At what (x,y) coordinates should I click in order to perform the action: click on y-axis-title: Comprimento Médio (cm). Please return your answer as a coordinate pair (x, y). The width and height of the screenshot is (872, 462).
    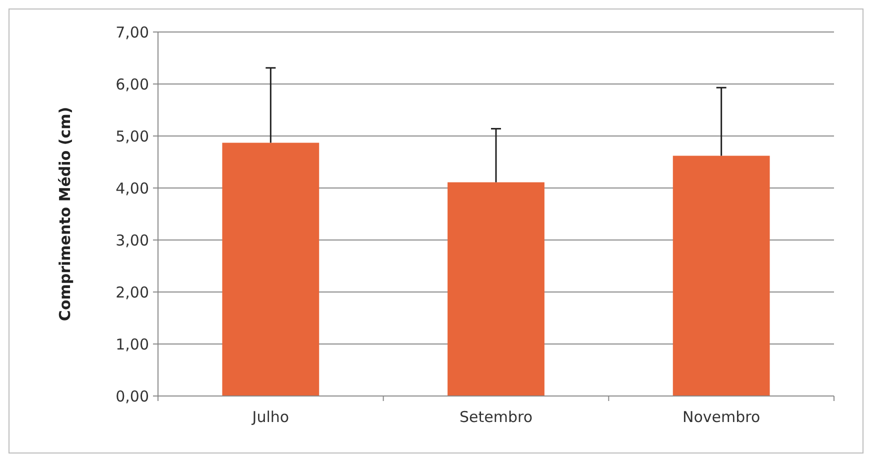
    Looking at the image, I should click on (65, 214).